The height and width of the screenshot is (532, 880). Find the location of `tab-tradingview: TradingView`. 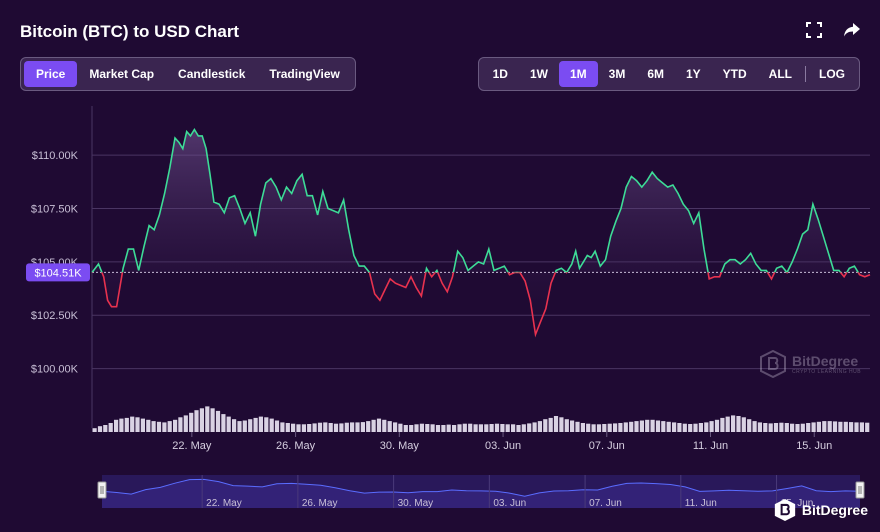

tab-tradingview: TradingView is located at coordinates (304, 74).